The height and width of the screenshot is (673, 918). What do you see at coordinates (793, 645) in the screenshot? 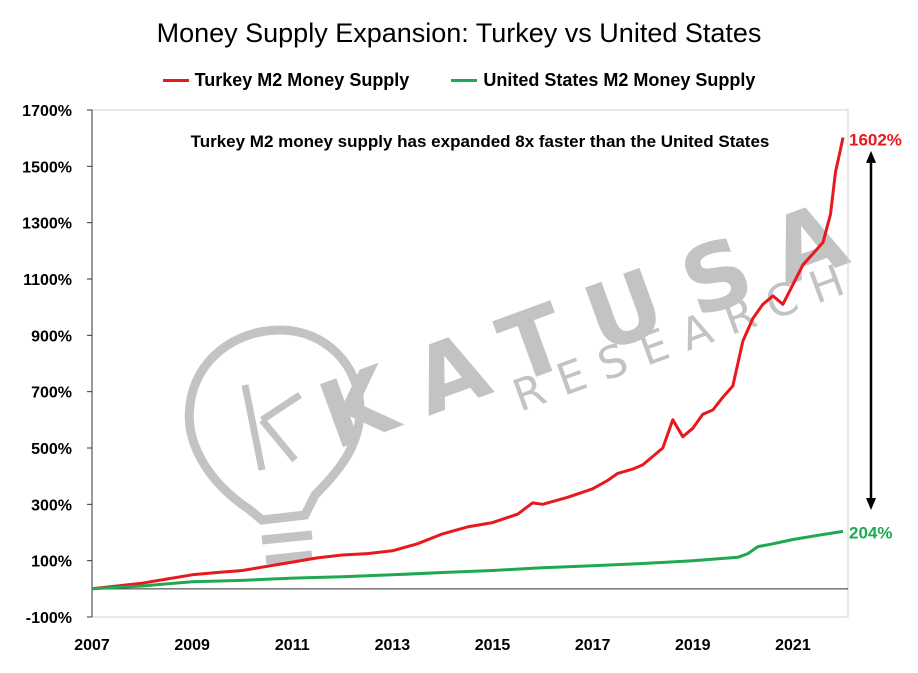
I see `x-tick-label: 2021` at bounding box center [793, 645].